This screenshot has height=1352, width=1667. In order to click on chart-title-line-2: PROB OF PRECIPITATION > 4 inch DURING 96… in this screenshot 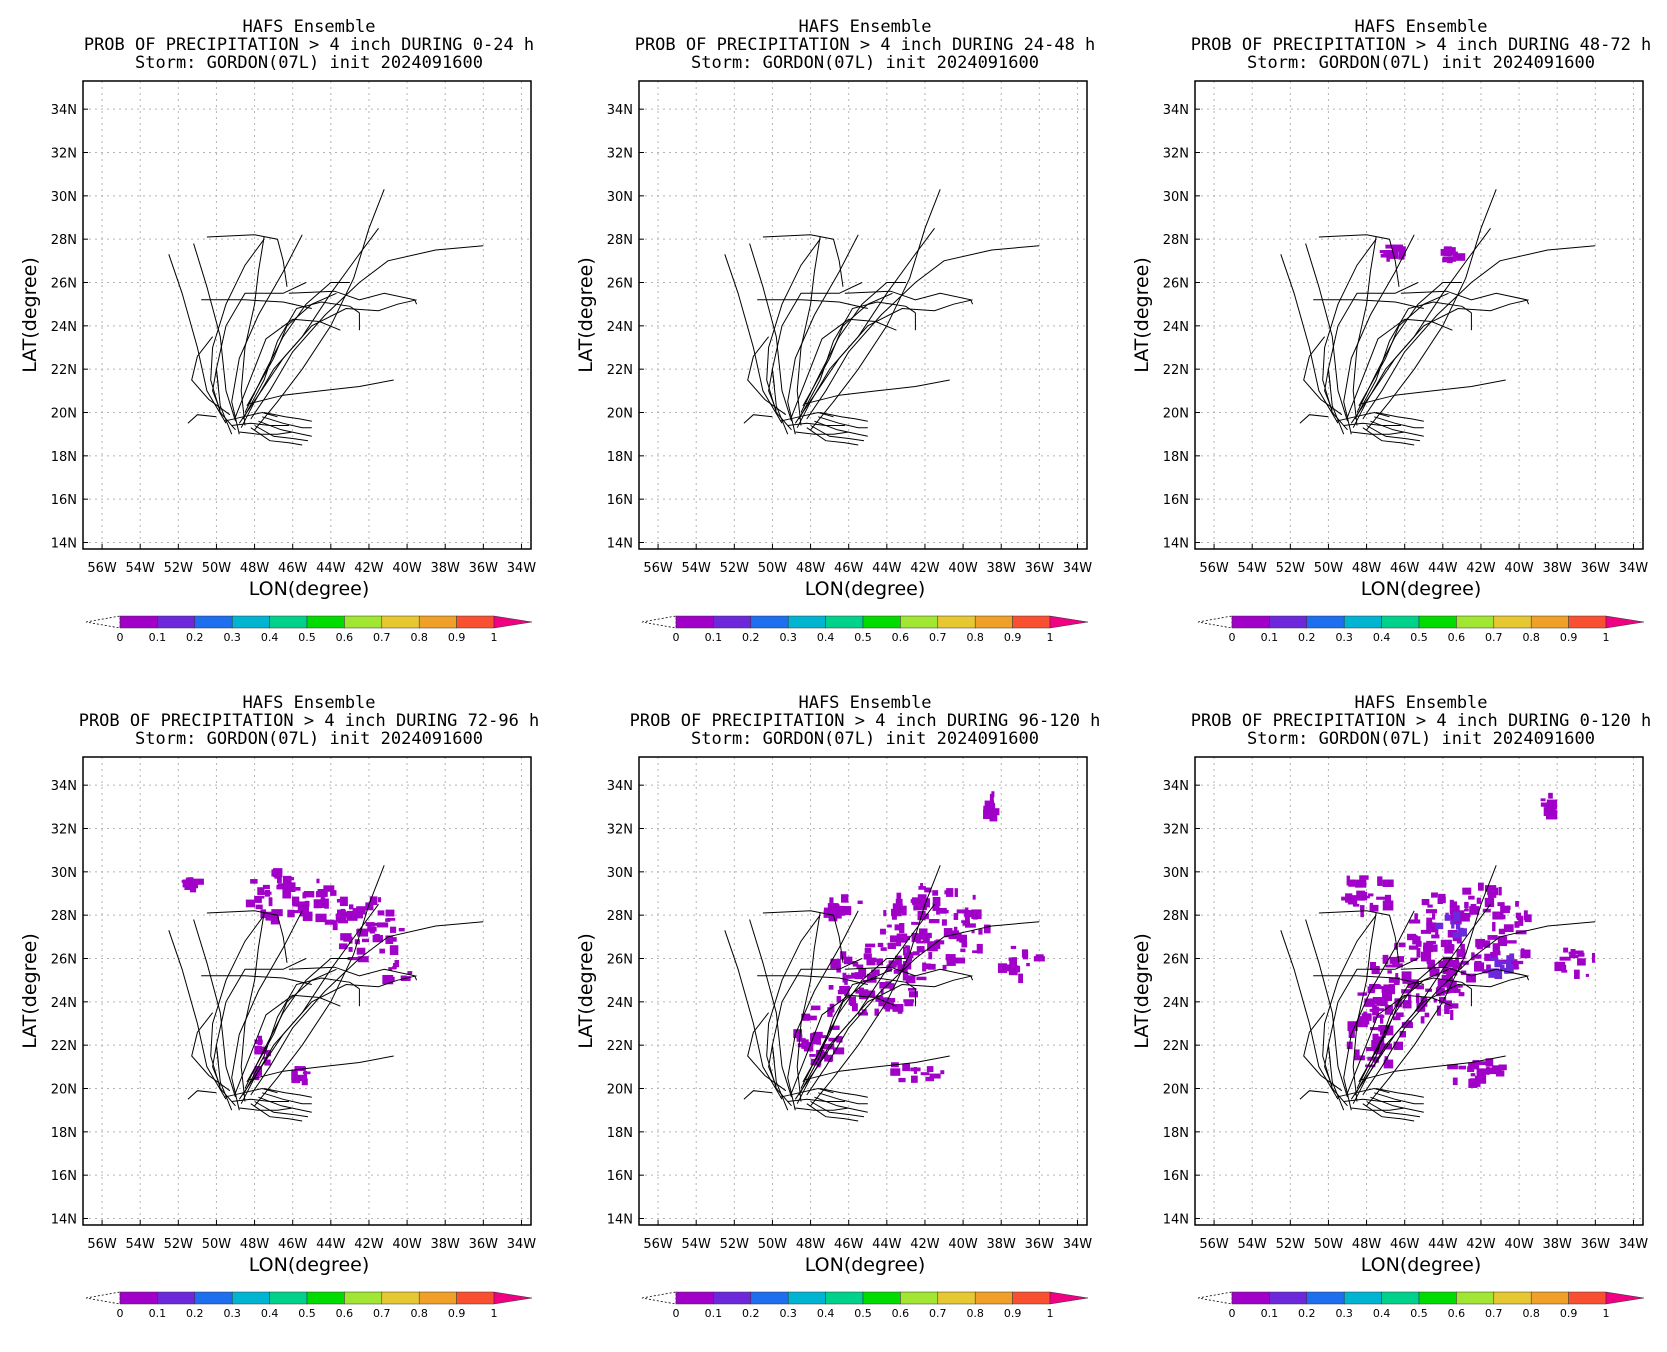, I will do `click(865, 721)`.